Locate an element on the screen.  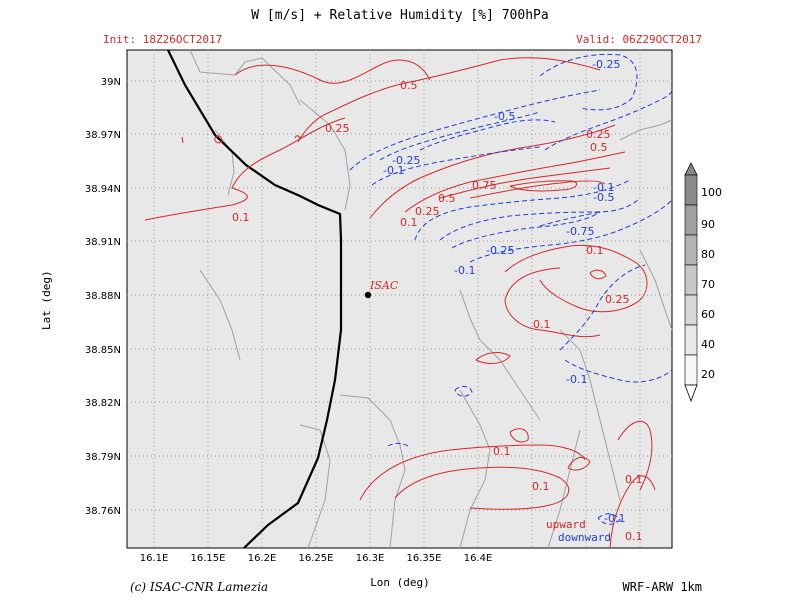
valid-time-label: Valid: 06Z29OCT2017 is located at coordinates (639, 39).